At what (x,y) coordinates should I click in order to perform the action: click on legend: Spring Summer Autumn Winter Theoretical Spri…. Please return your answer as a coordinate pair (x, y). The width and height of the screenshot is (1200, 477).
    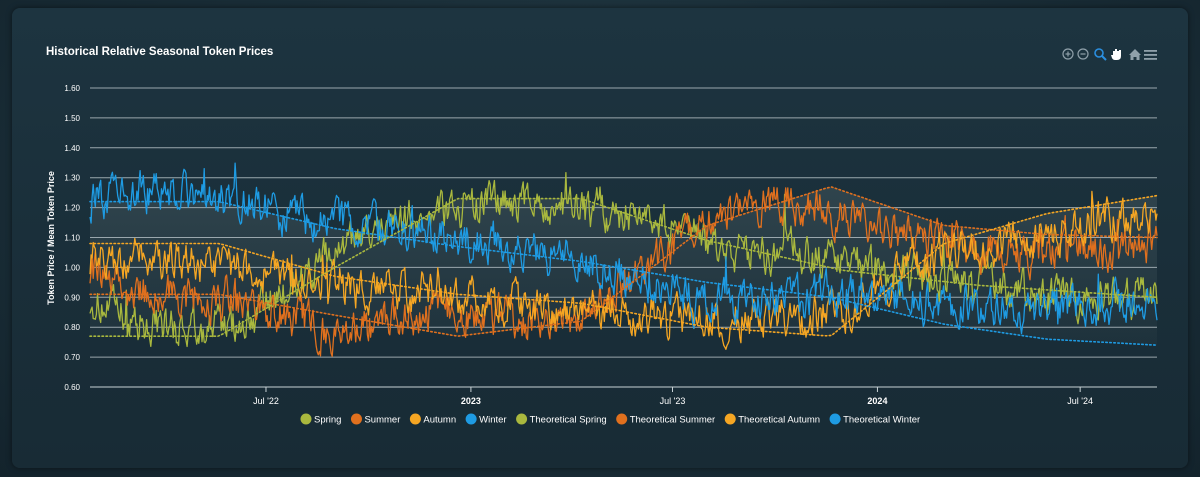
    Looking at the image, I should click on (610, 419).